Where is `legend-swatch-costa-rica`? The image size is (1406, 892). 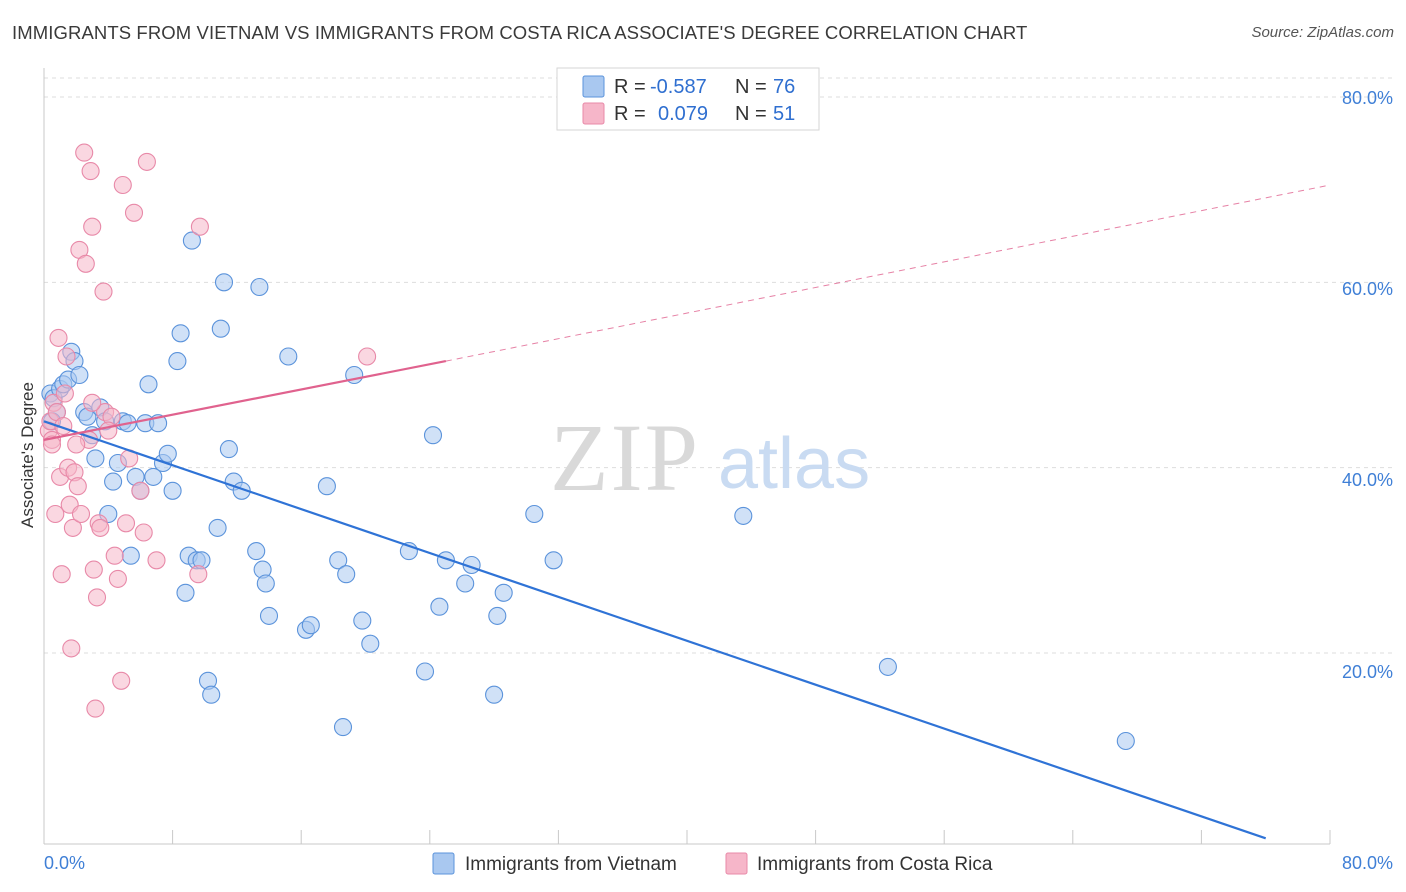
legend-swatch-costa-rica is located at coordinates (593, 113).